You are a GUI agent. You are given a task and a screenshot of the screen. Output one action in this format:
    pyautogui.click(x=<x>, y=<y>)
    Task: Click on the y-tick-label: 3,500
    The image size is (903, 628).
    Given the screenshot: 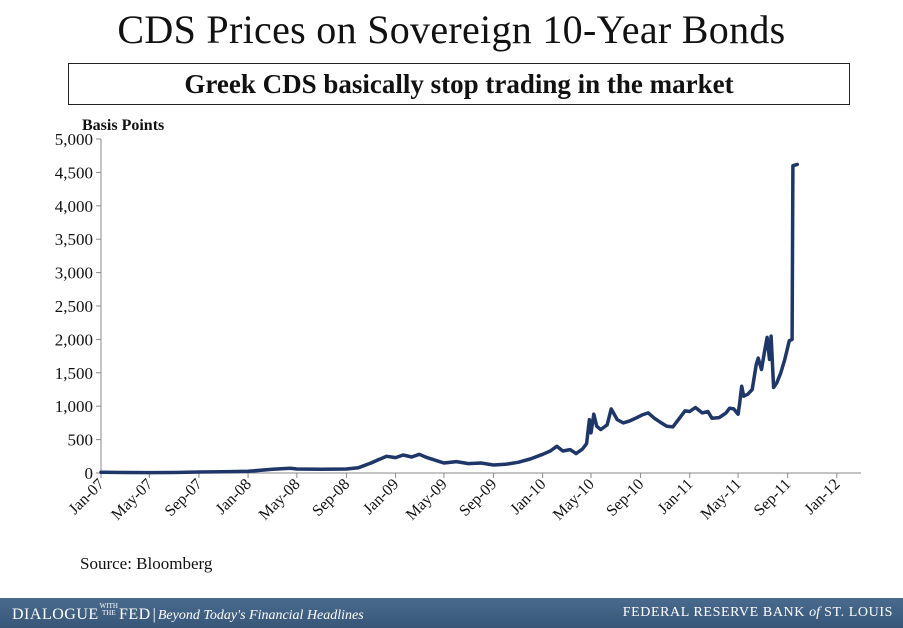 What is the action you would take?
    pyautogui.click(x=74, y=239)
    